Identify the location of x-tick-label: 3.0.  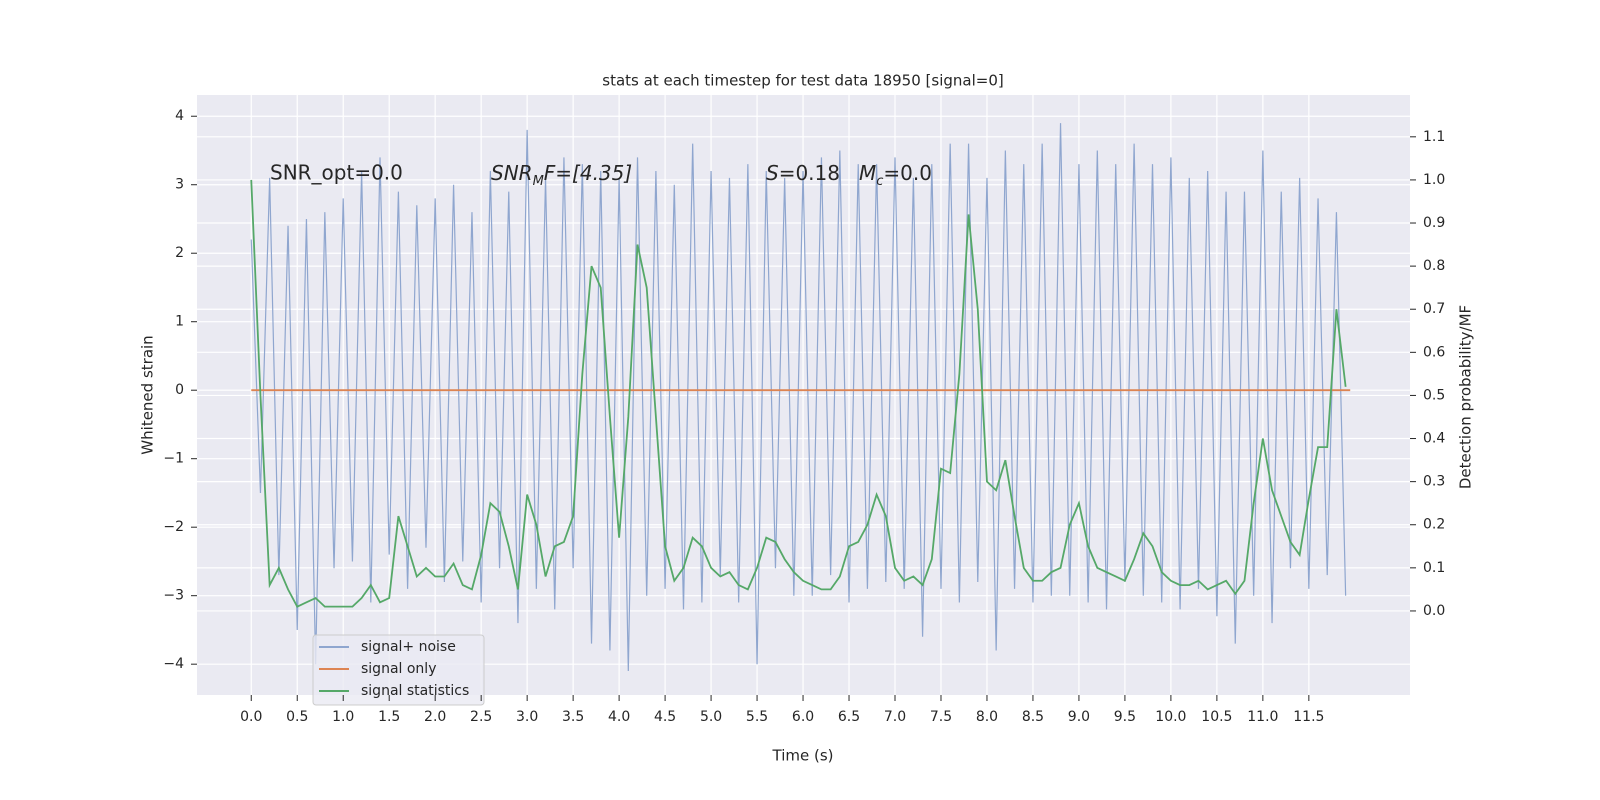
(527, 717).